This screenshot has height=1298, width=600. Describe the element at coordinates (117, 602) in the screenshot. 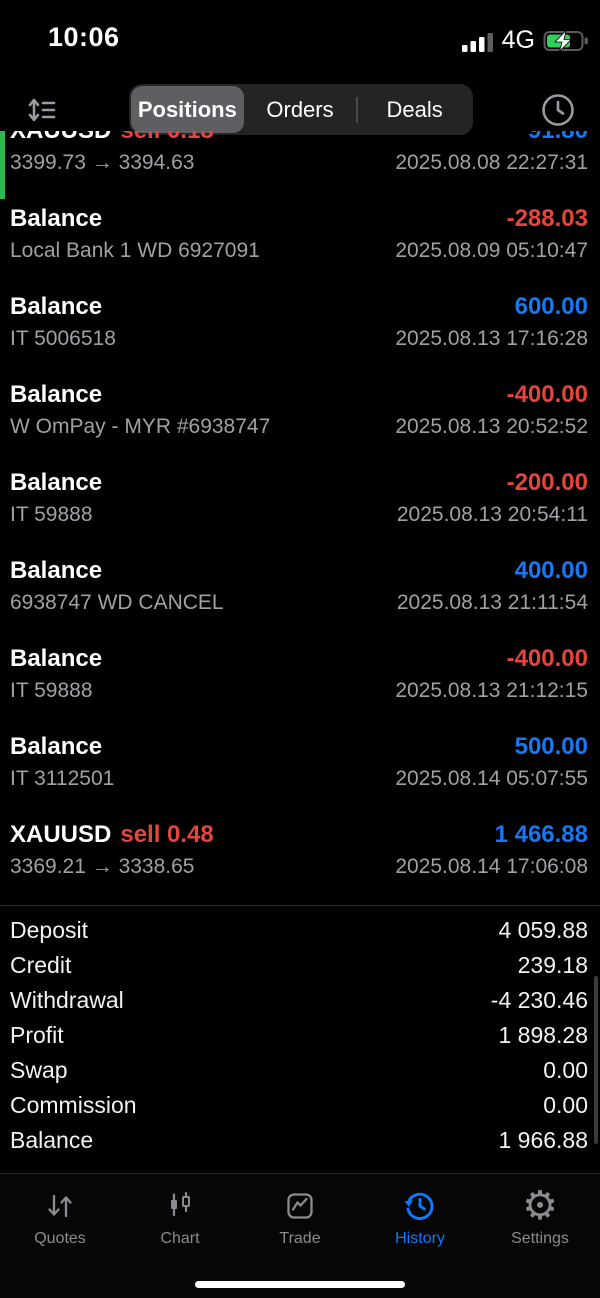

I see `item-detail: 6938747 WD CANCEL` at that location.